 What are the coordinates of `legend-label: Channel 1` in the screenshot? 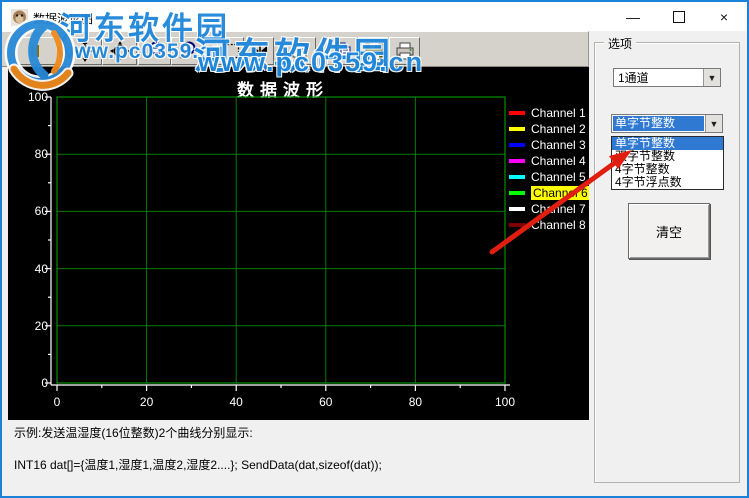 It's located at (558, 113).